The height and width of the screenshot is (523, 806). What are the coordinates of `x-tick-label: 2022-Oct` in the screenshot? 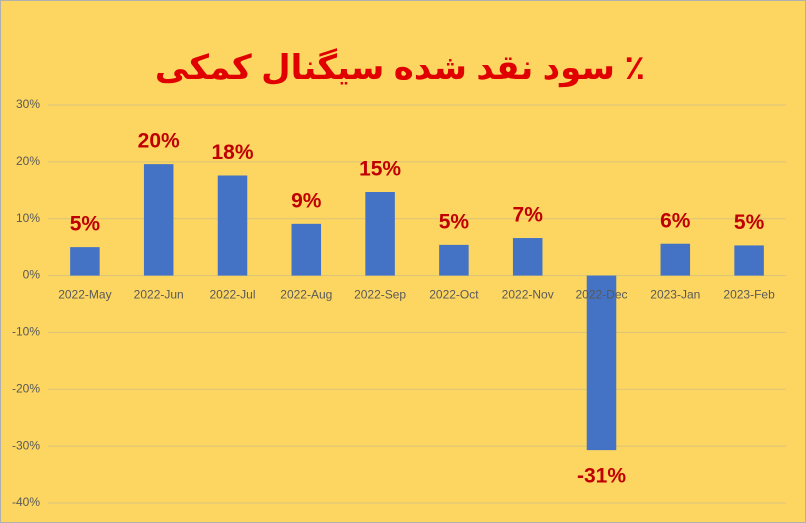 It's located at (454, 295).